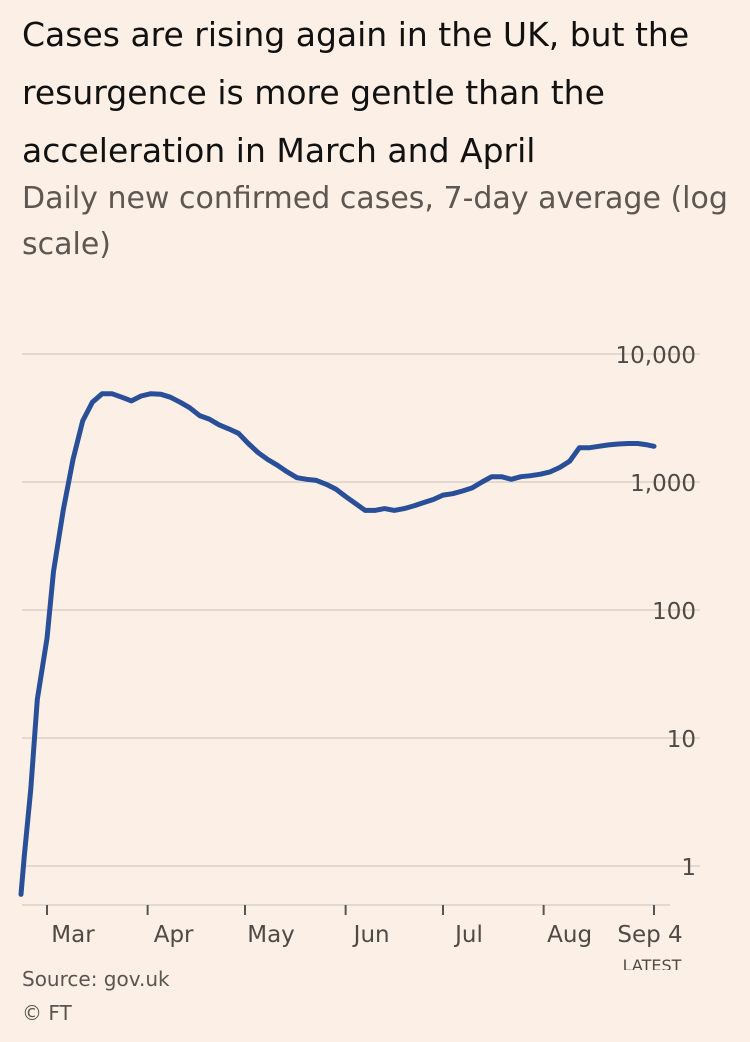 This screenshot has width=750, height=1042. What do you see at coordinates (569, 935) in the screenshot?
I see `x-tick-label: Aug` at bounding box center [569, 935].